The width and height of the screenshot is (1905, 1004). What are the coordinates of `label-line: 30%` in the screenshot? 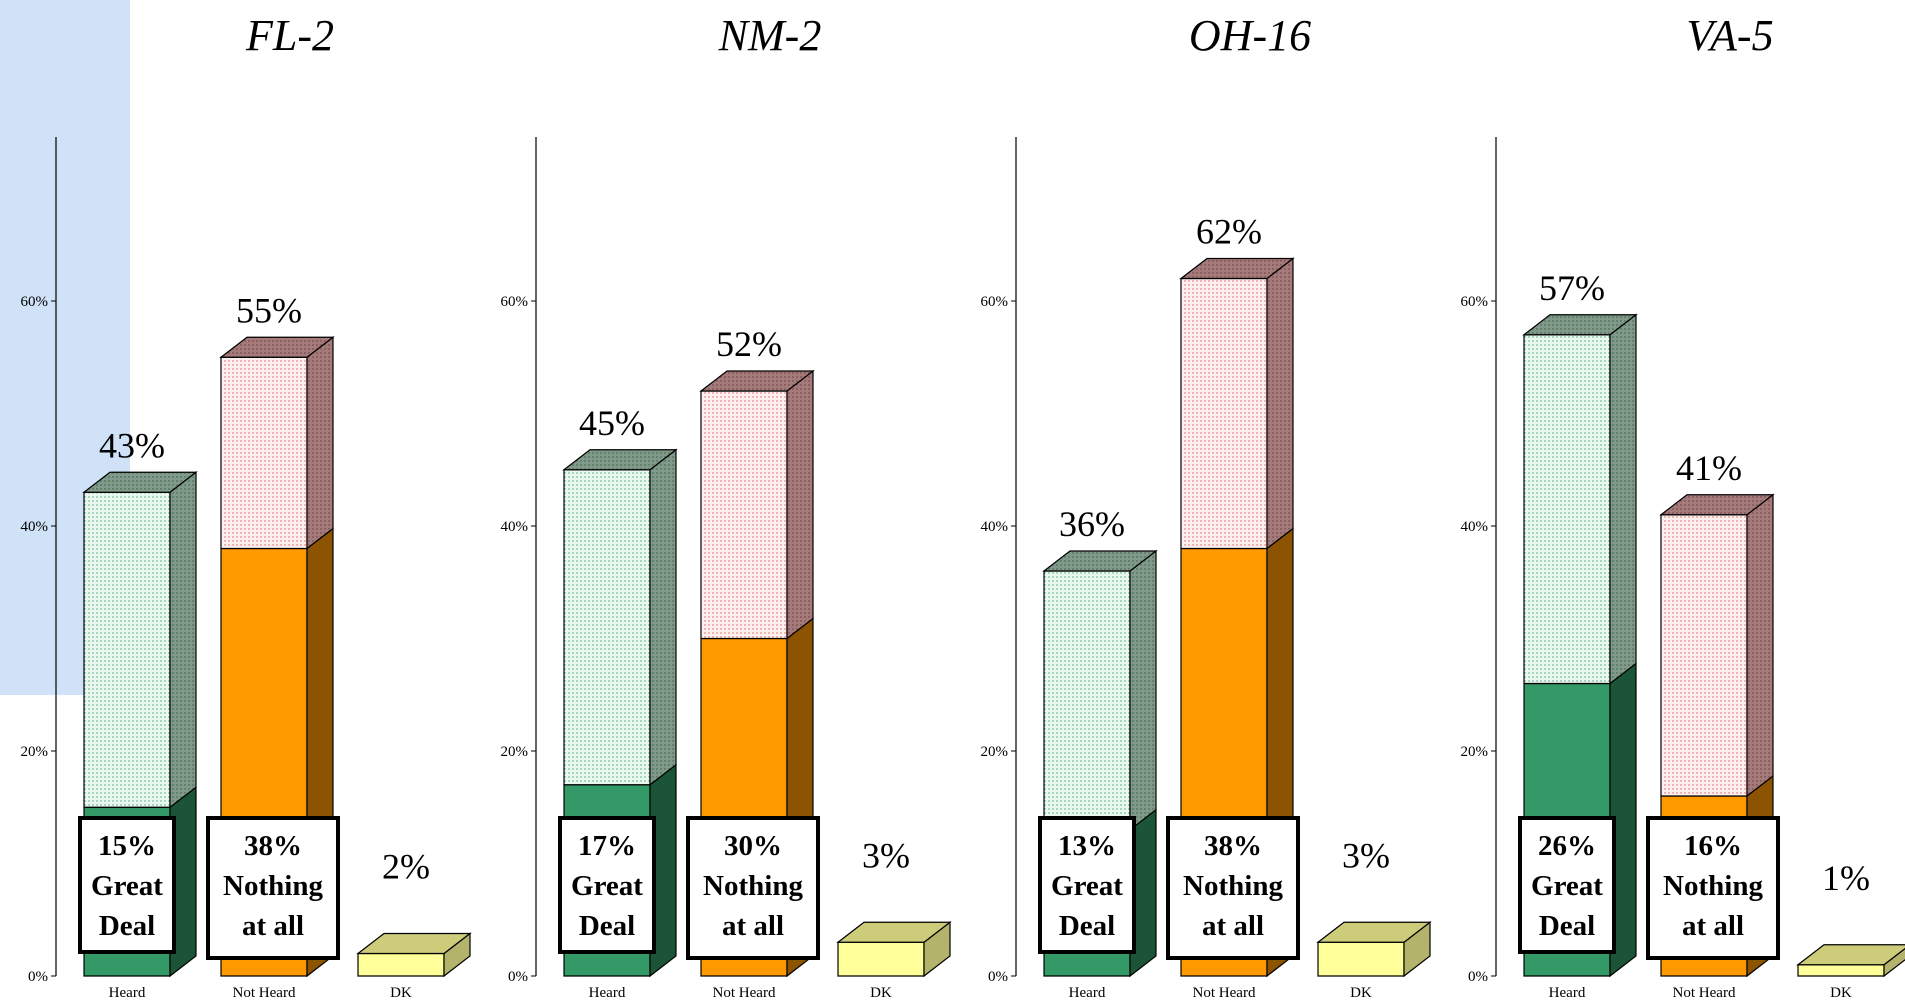 It's located at (753, 846).